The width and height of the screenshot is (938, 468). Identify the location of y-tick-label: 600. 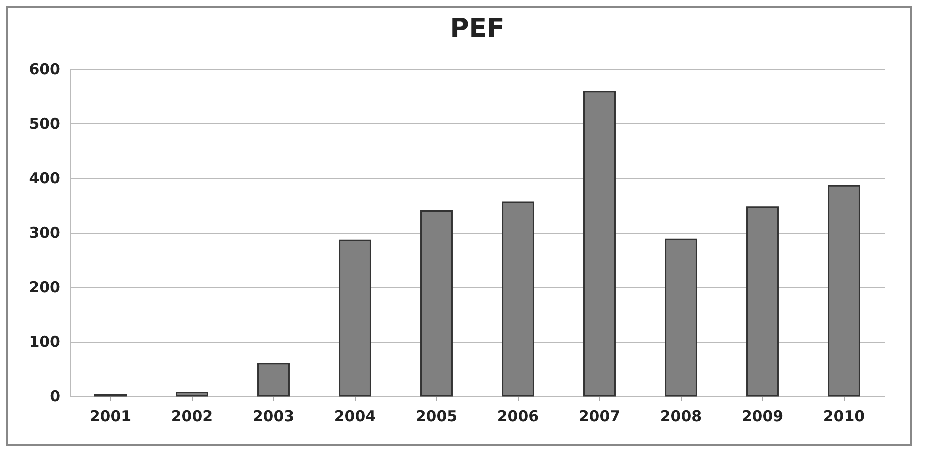
(44, 69).